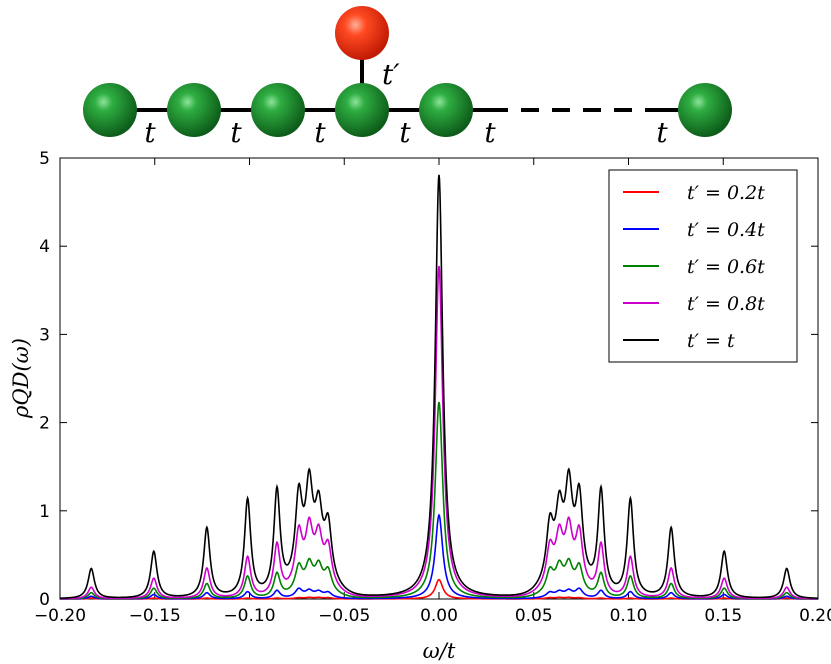 This screenshot has height=664, width=831. I want to click on x-tick-label: 0.20, so click(815, 616).